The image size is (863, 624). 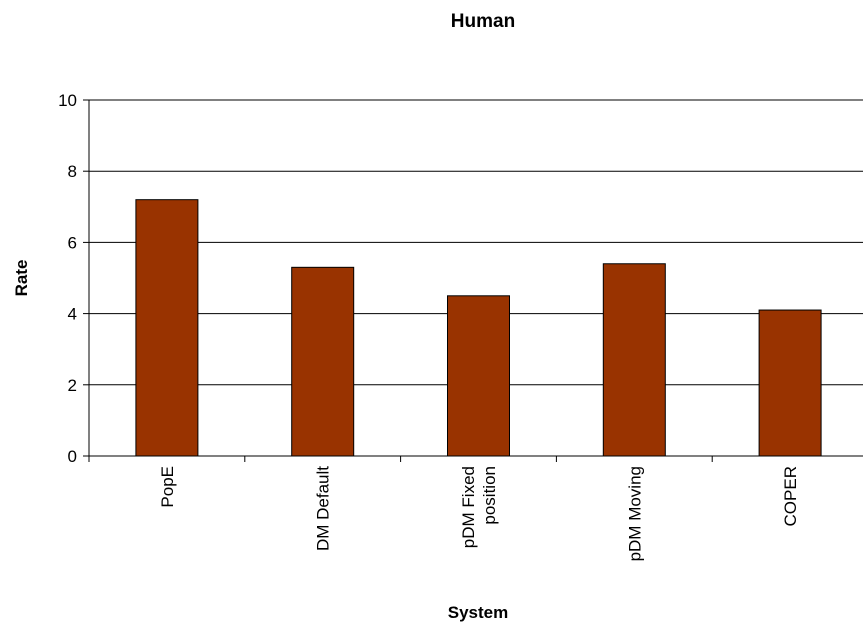 I want to click on x-tick-label: PopE, so click(x=167, y=487).